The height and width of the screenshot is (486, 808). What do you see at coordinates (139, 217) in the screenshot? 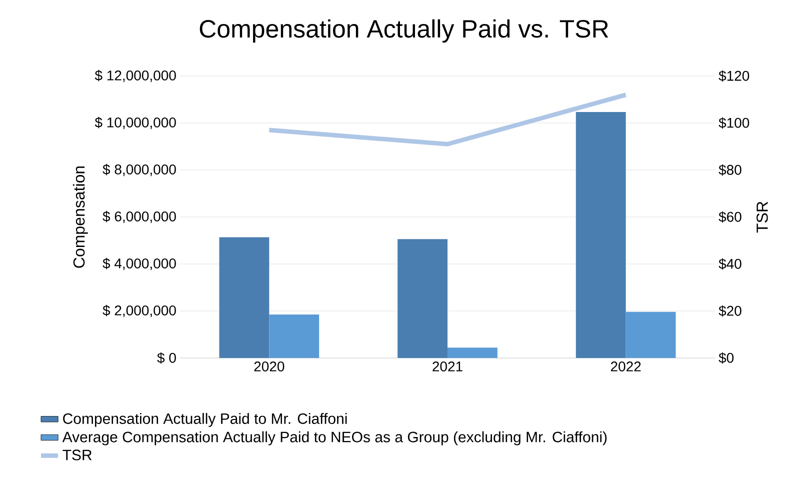
I see `y-tick-label: $ 6,000,000` at bounding box center [139, 217].